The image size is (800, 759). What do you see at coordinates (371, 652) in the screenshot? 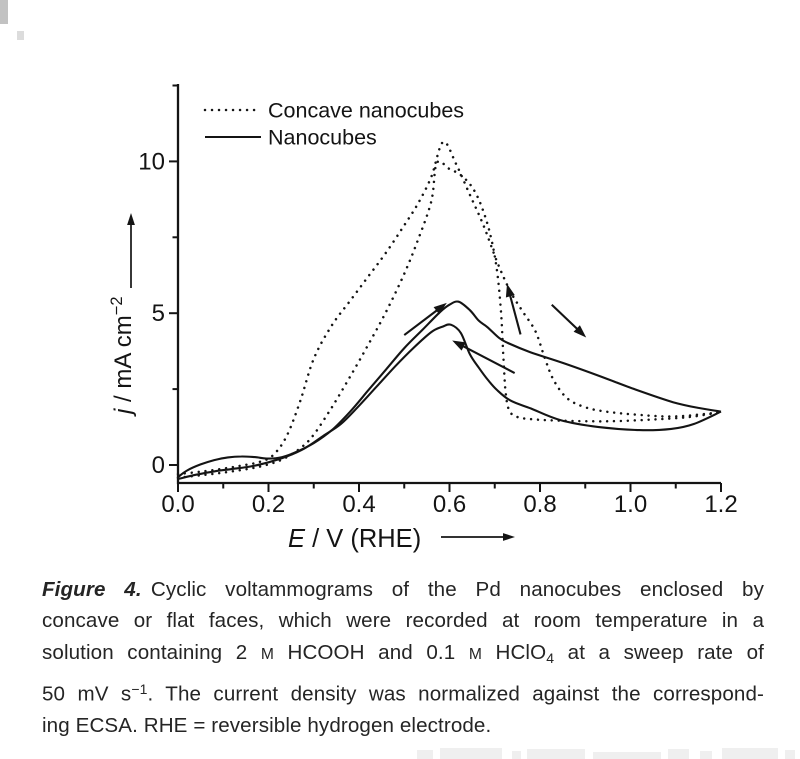
I see `caption-text-3b: HCOOH and 0.1` at bounding box center [371, 652].